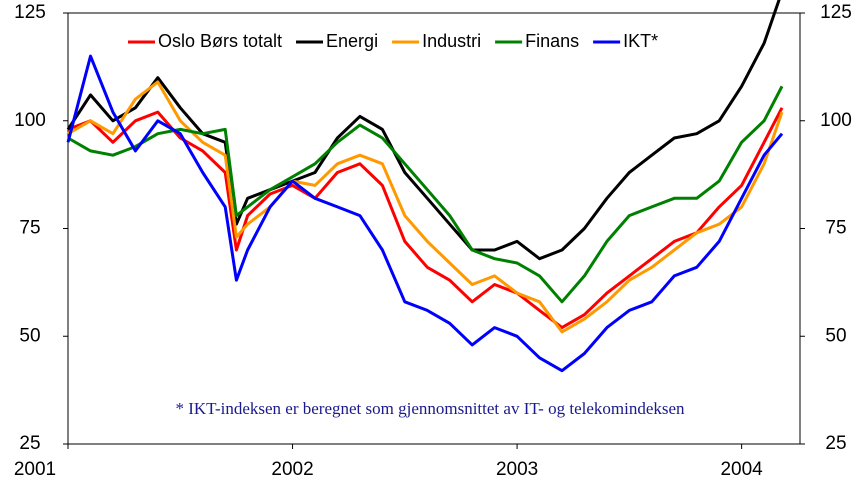 The width and height of the screenshot is (862, 494). What do you see at coordinates (836, 12) in the screenshot?
I see `y2-tick-label: 125` at bounding box center [836, 12].